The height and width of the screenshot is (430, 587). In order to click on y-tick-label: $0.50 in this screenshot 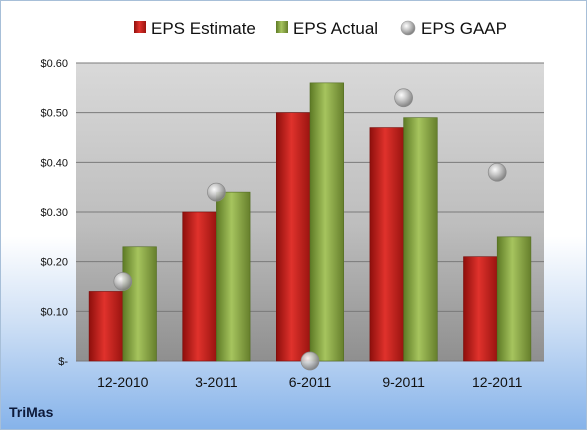, I will do `click(54, 114)`.